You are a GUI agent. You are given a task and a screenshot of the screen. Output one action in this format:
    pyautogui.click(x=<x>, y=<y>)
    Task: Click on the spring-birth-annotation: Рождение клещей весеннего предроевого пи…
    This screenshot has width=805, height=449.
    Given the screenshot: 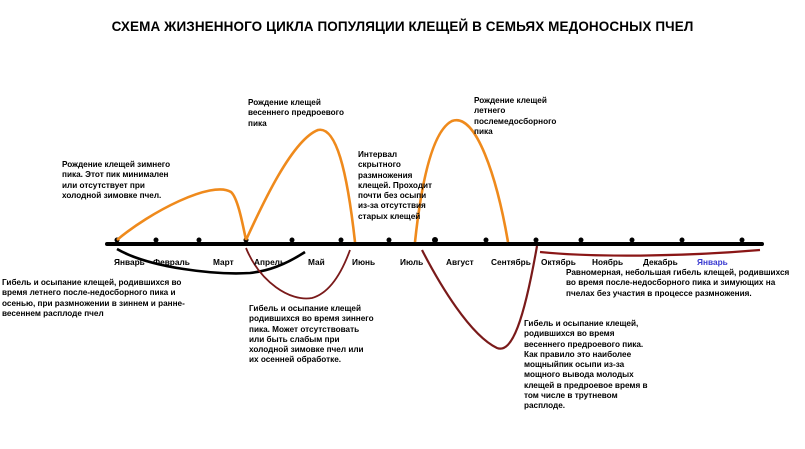 What is the action you would take?
    pyautogui.click(x=296, y=113)
    